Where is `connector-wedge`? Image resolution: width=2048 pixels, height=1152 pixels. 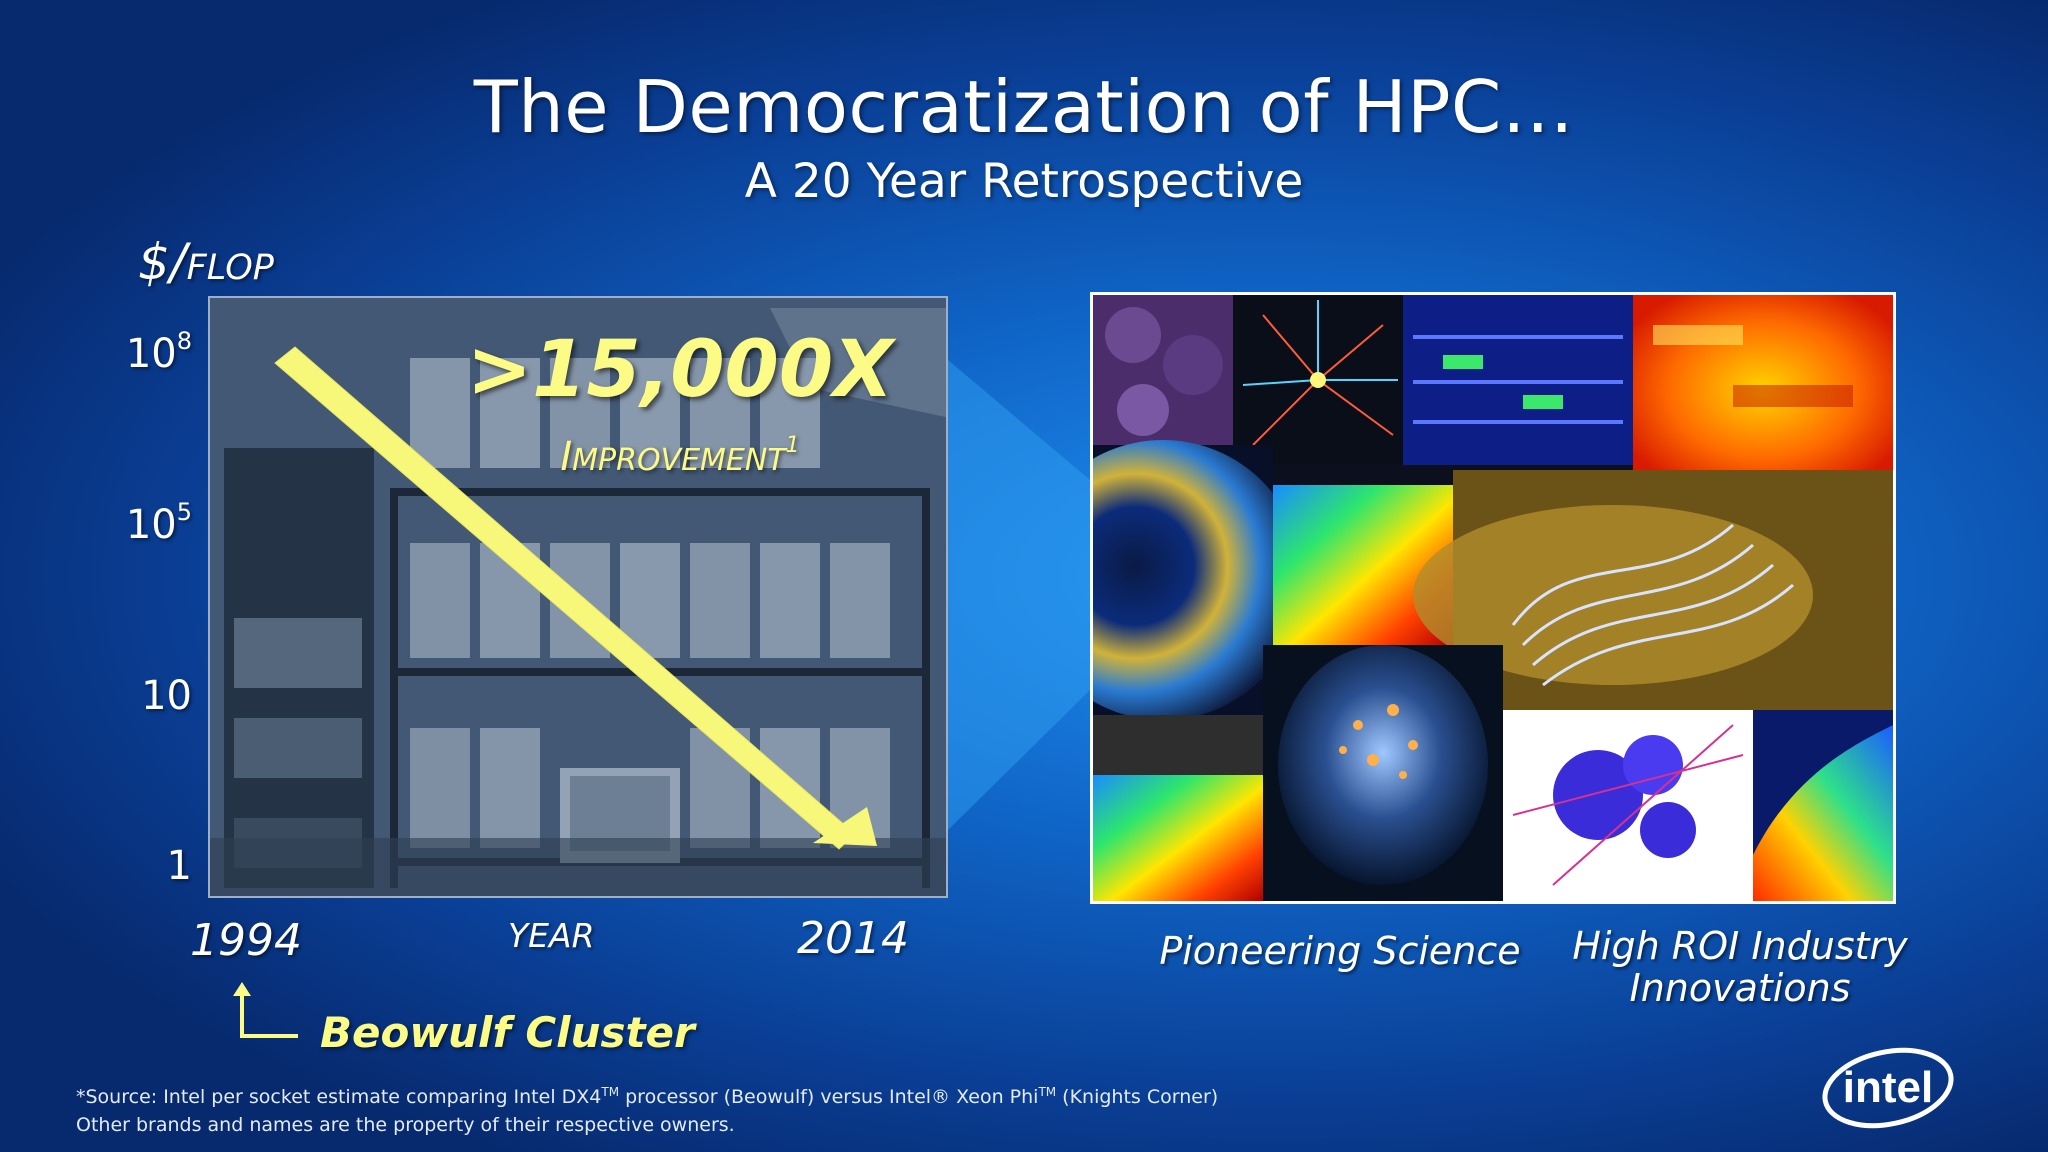
connector-wedge is located at coordinates (1019, 595).